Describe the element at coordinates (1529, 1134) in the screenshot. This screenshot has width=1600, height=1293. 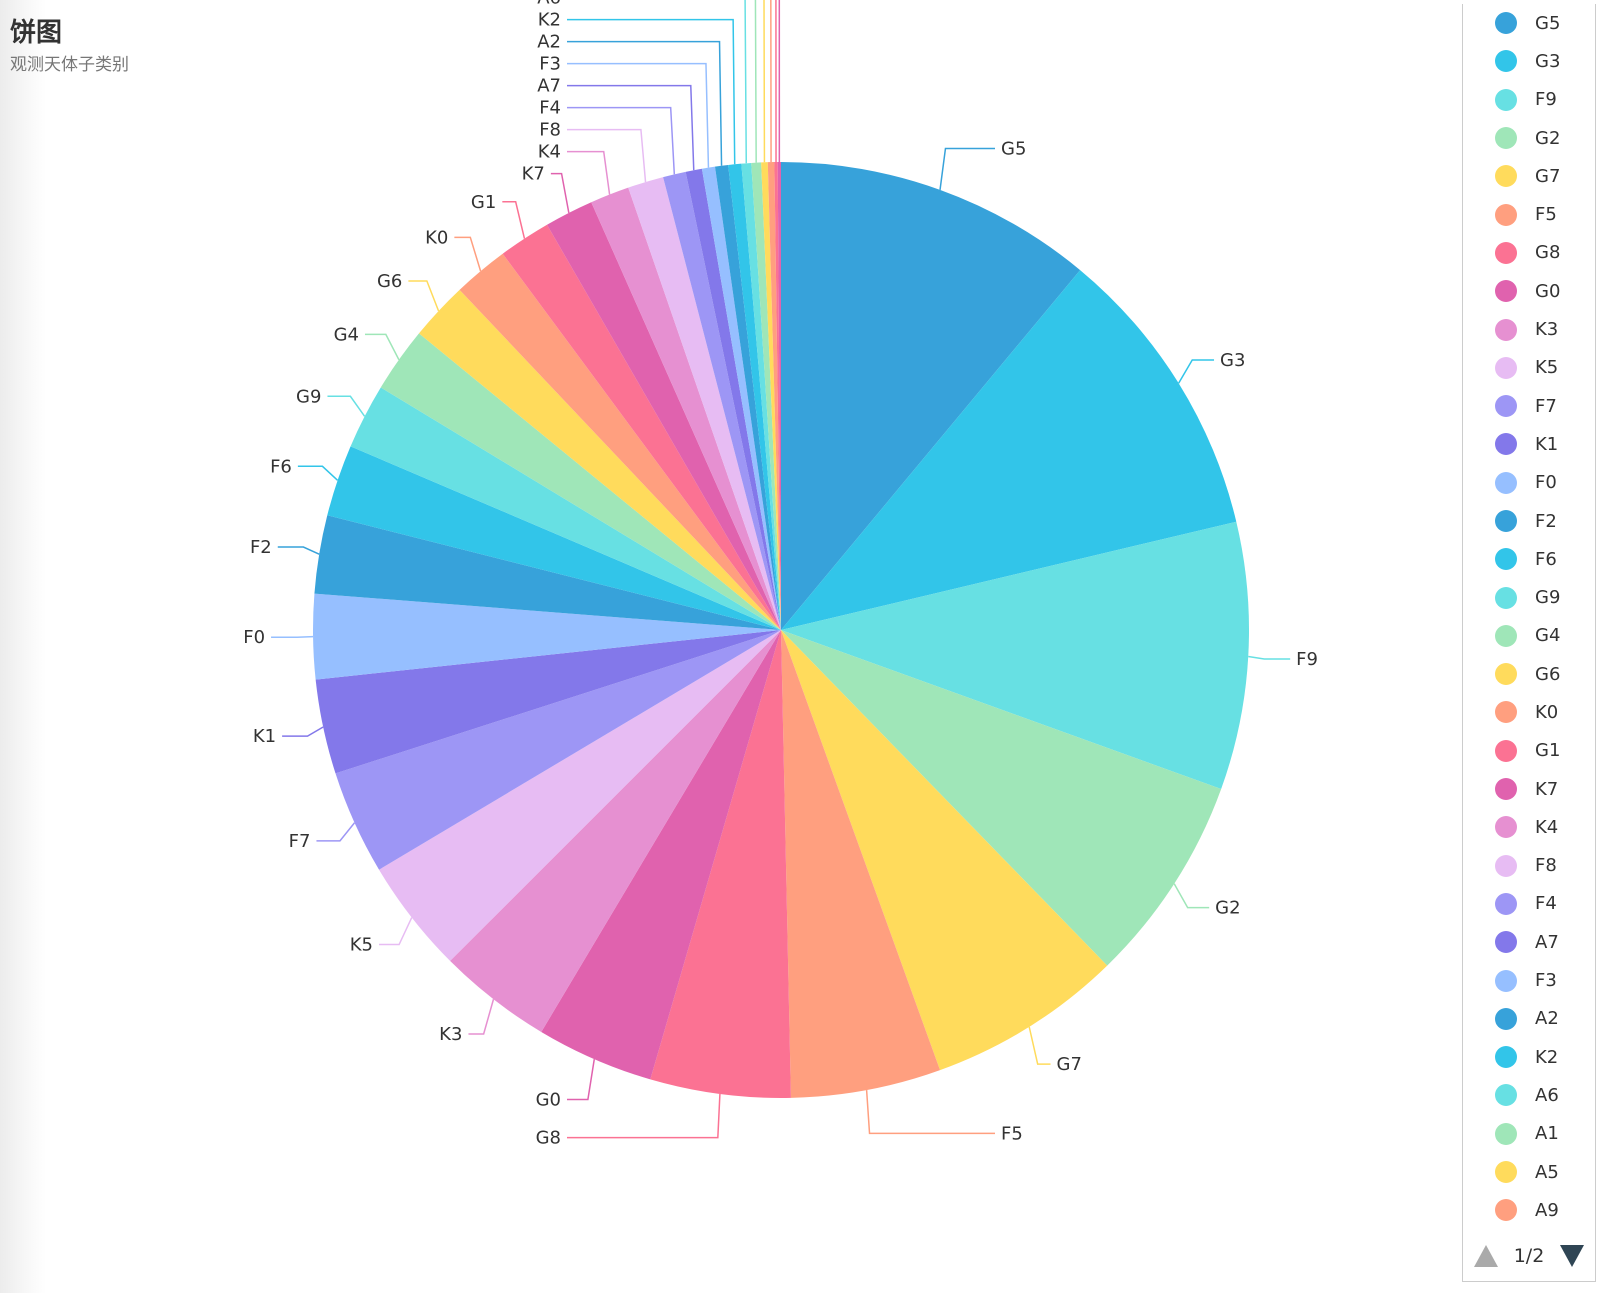
I see `legend-item-A1: A1` at that location.